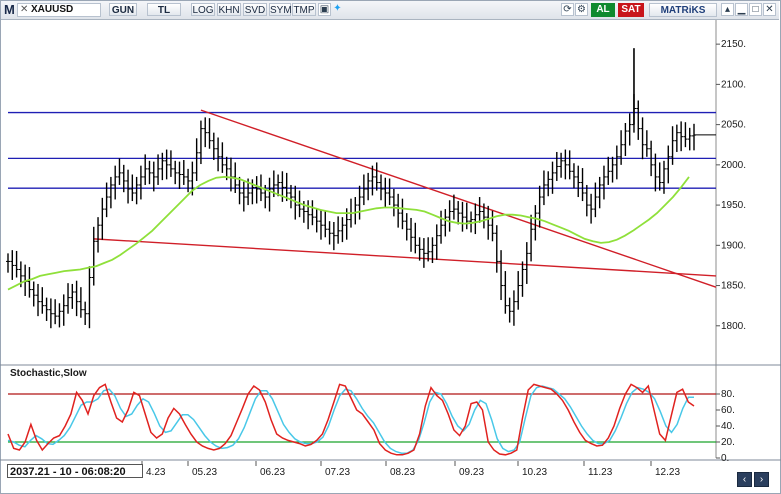 The height and width of the screenshot is (494, 781). Describe the element at coordinates (156, 472) in the screenshot. I see `x-tick-label: 4.23` at that location.